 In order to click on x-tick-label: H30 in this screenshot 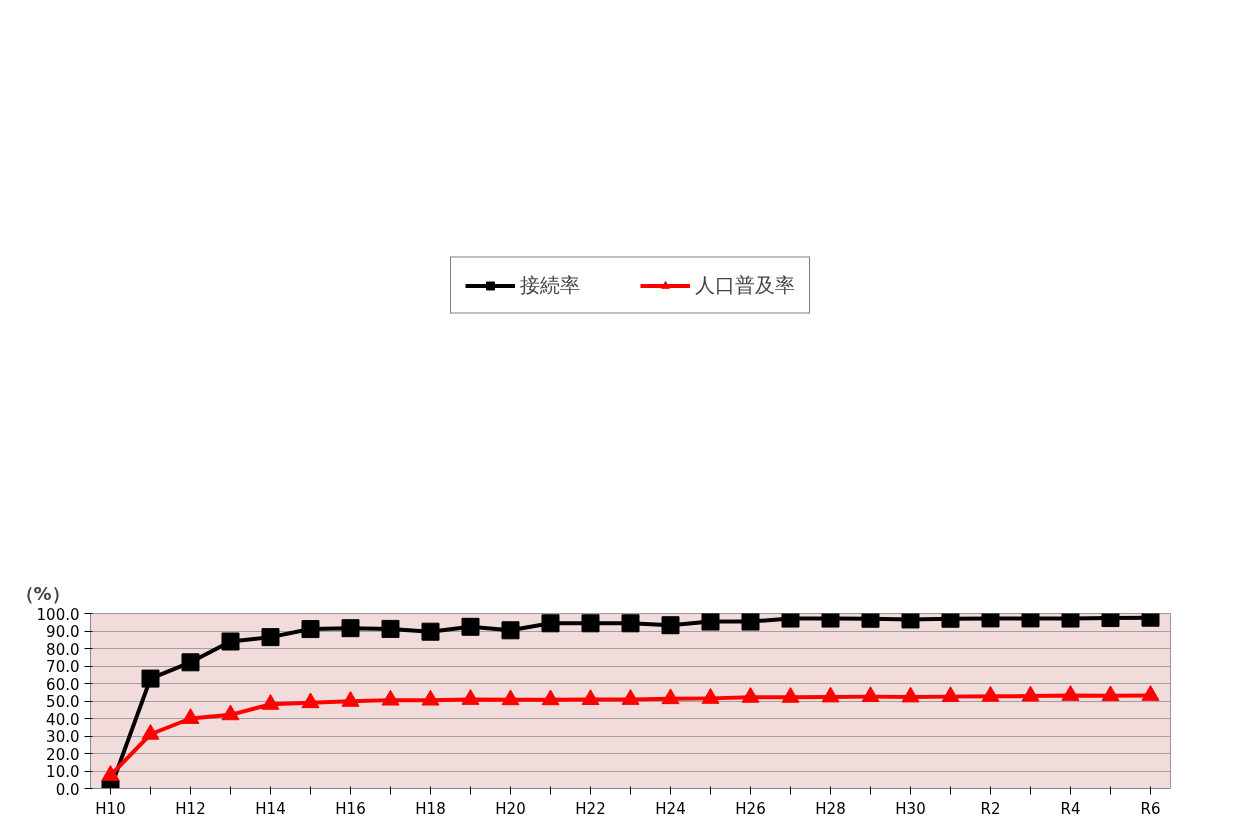, I will do `click(910, 808)`.